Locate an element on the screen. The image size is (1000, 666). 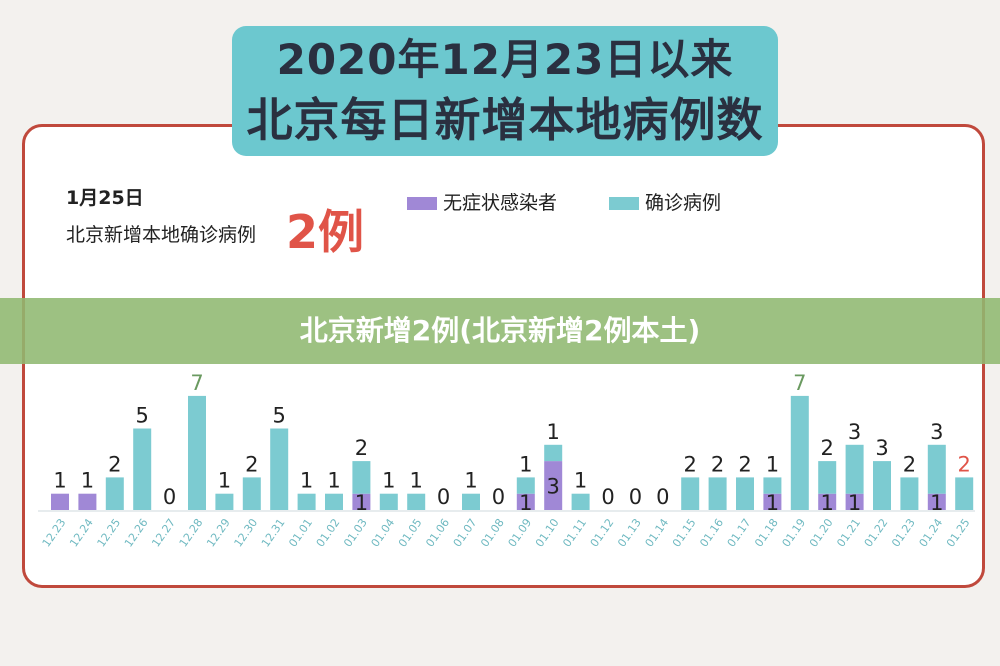
value-label-confirmed-01.02: 1 is located at coordinates (333, 481).